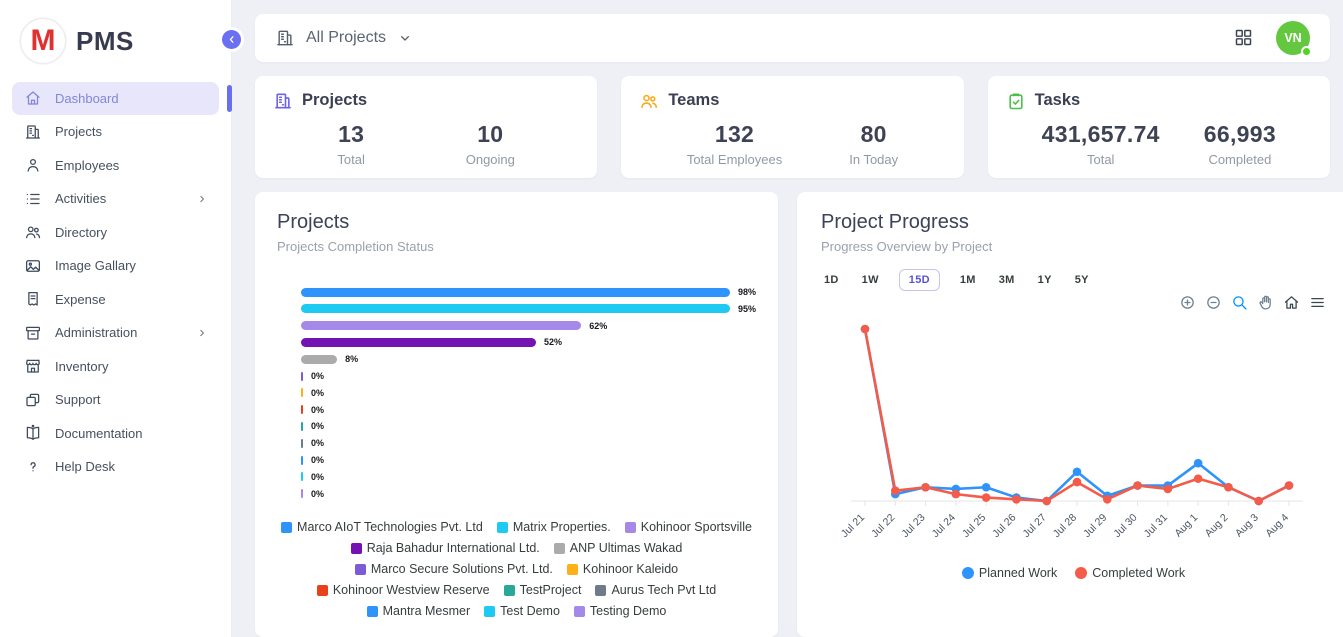 Image resolution: width=1343 pixels, height=637 pixels. What do you see at coordinates (1101, 144) in the screenshot?
I see `stat-metric: 431,657.74 Total` at bounding box center [1101, 144].